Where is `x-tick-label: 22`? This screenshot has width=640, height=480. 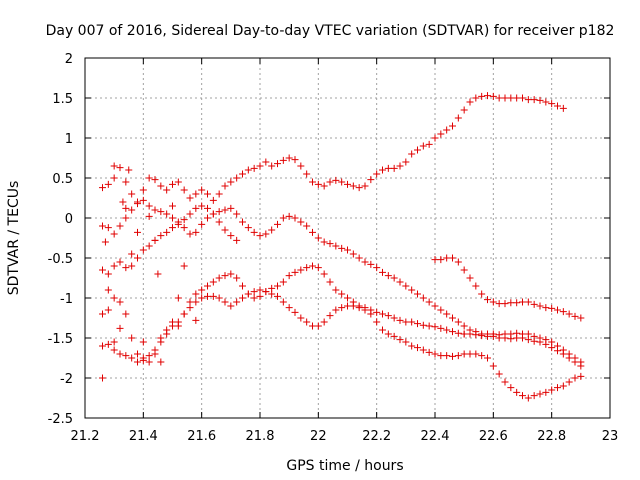 x-tick-label: 22 is located at coordinates (318, 436).